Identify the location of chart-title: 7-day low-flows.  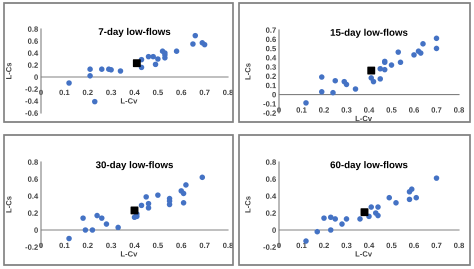
(134, 32).